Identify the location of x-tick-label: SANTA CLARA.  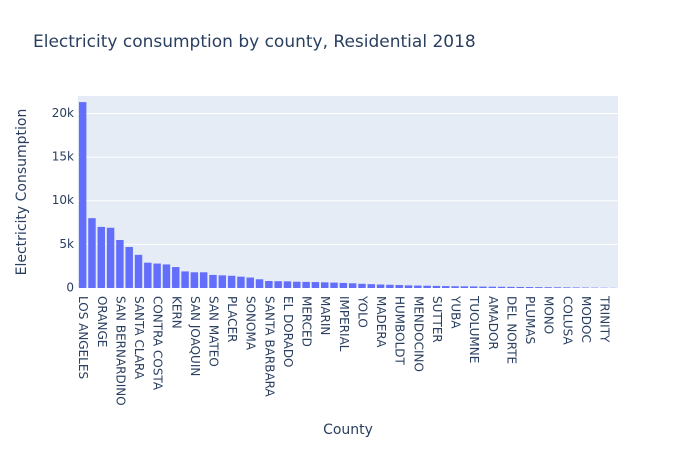
(139, 338).